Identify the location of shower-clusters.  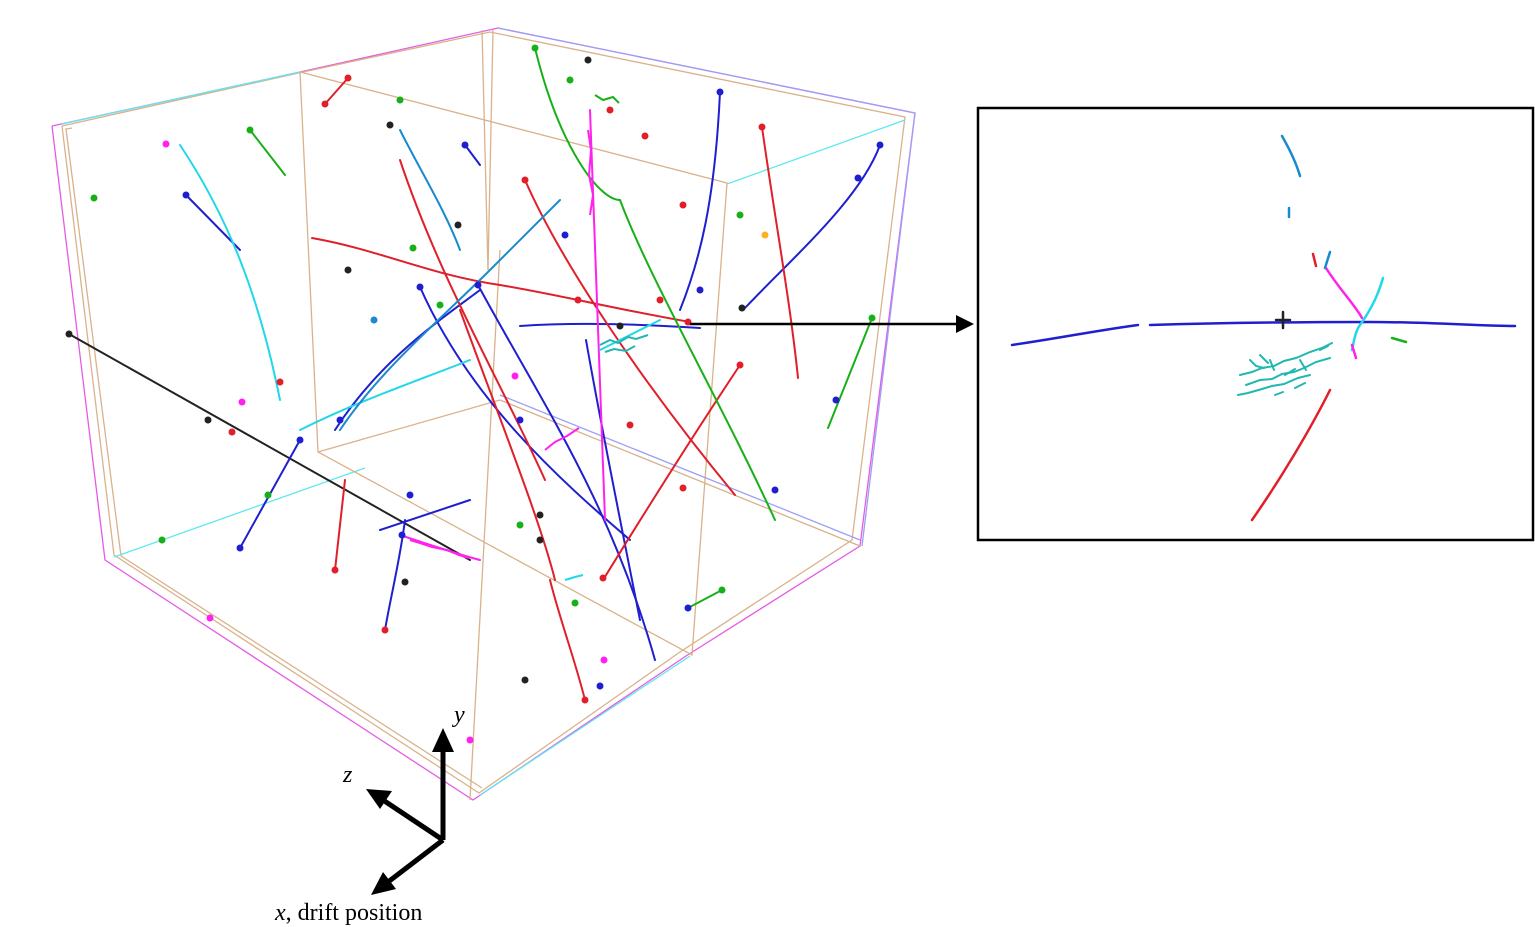
(529, 337).